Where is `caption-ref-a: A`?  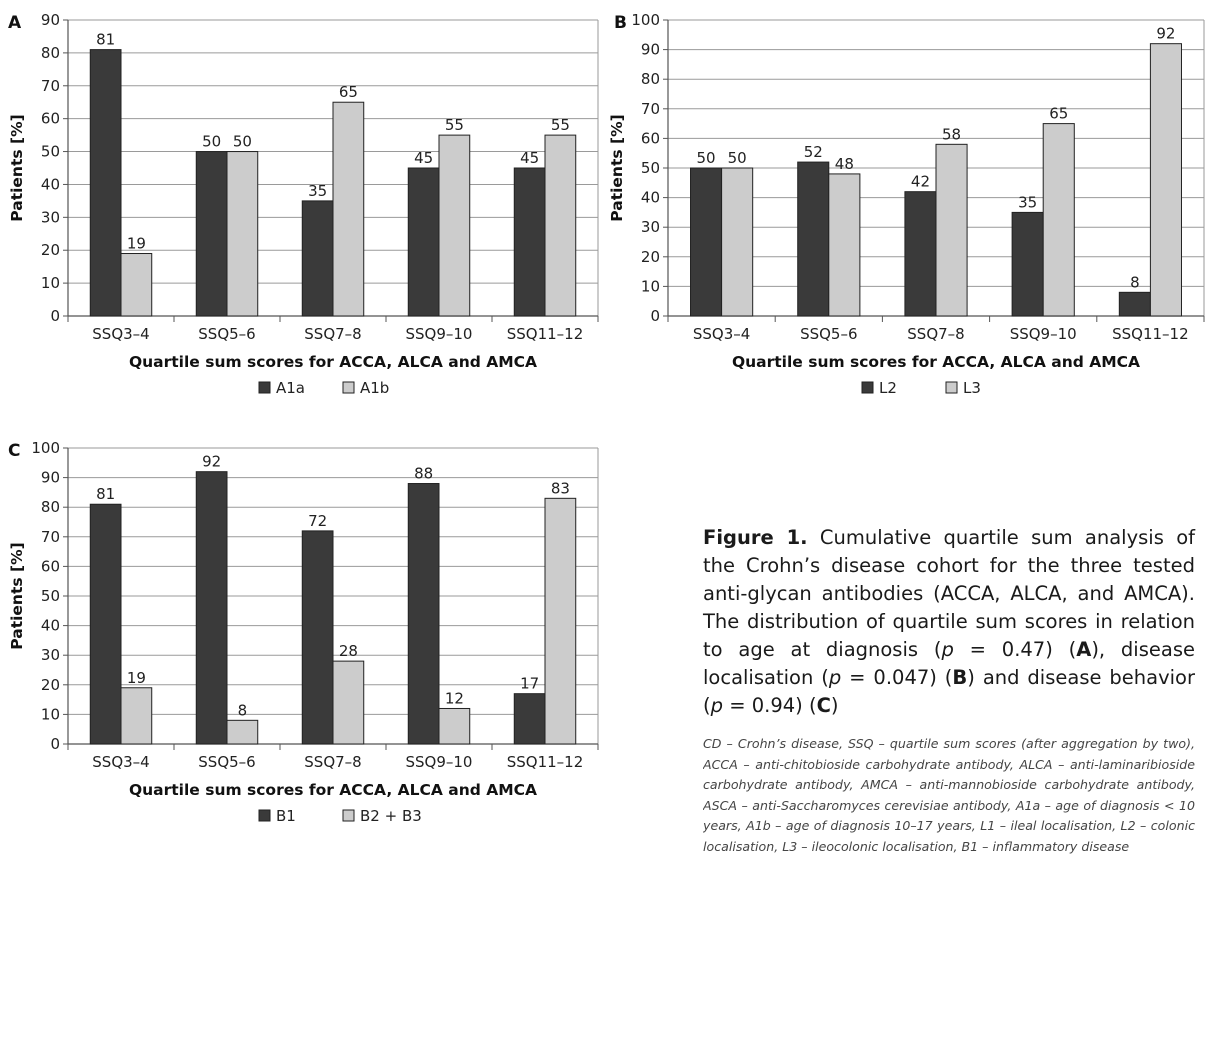 caption-ref-a: A is located at coordinates (1084, 649).